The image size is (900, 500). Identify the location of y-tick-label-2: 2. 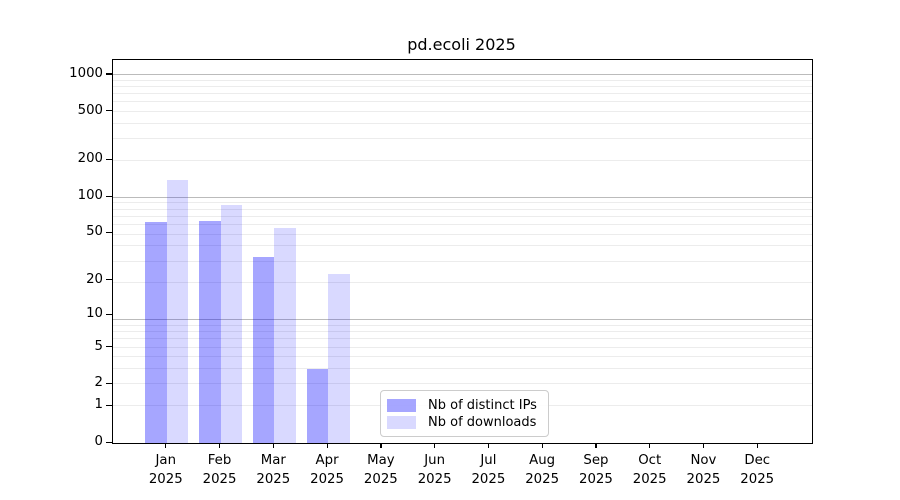
(98, 383).